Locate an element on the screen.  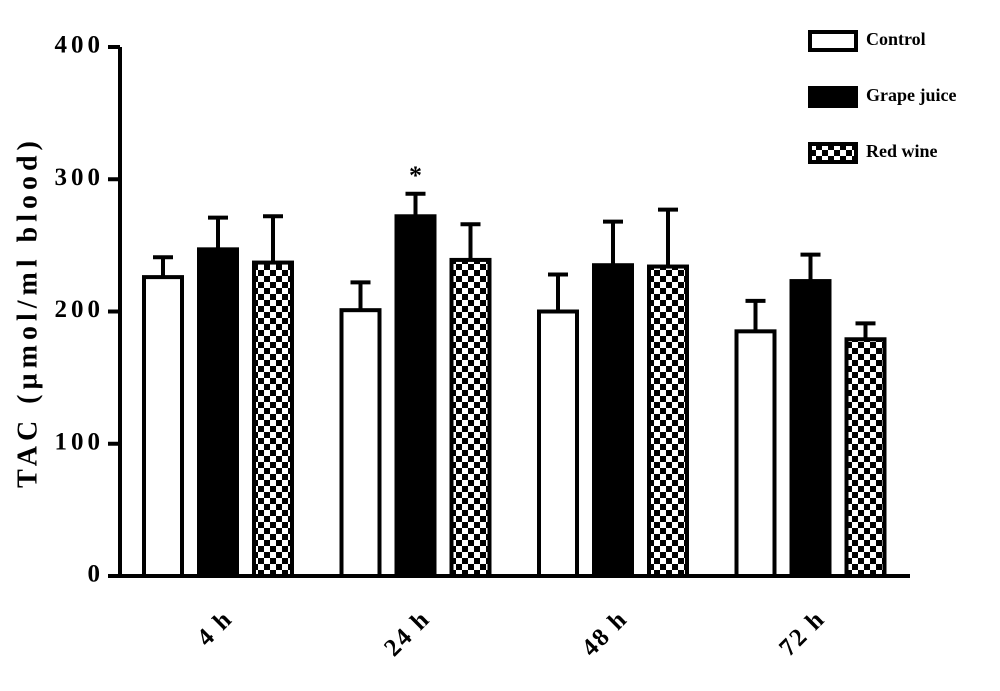
y-tick-label: 100 is located at coordinates (80, 441).